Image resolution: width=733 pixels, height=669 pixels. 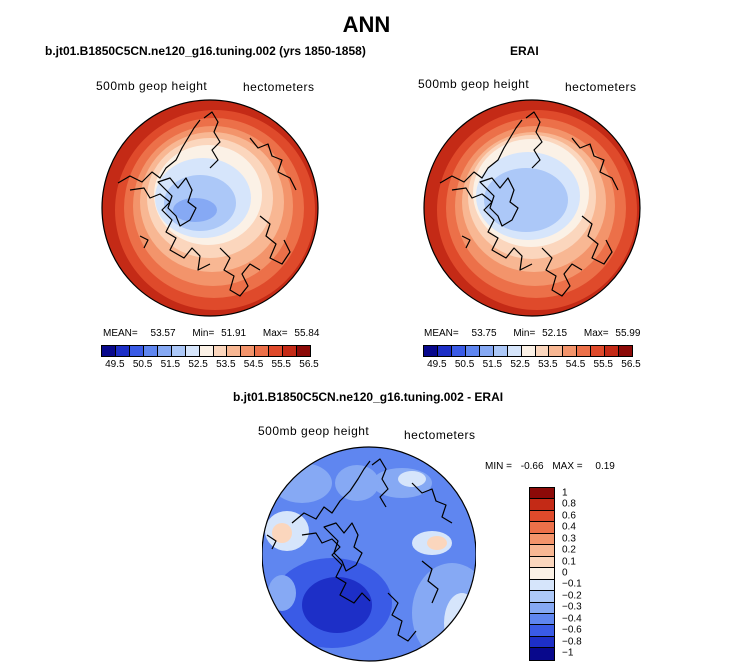 I want to click on colorbar-model, so click(x=206, y=351).